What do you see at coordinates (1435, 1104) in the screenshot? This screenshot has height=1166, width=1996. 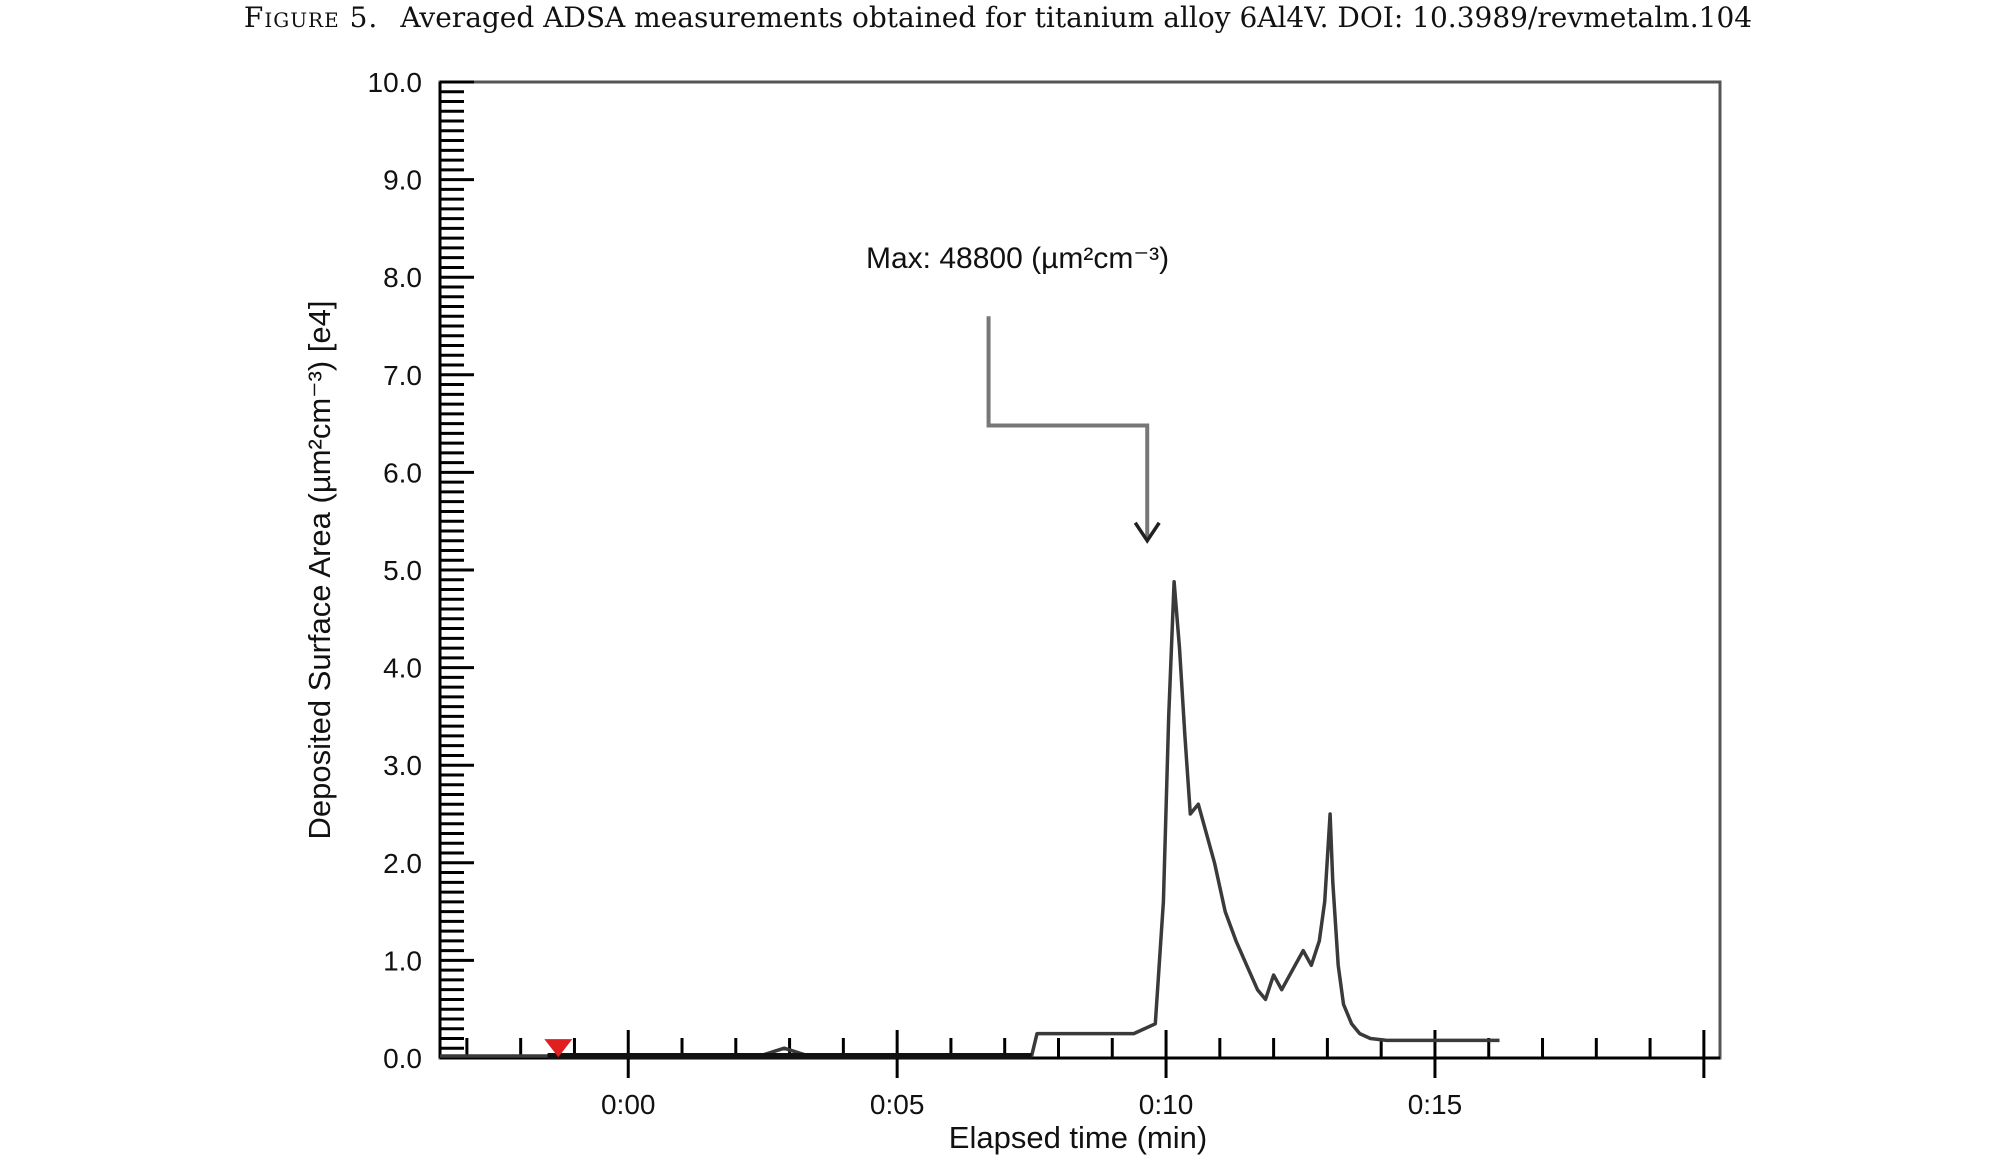 I see `x-tick-label: 0:15` at bounding box center [1435, 1104].